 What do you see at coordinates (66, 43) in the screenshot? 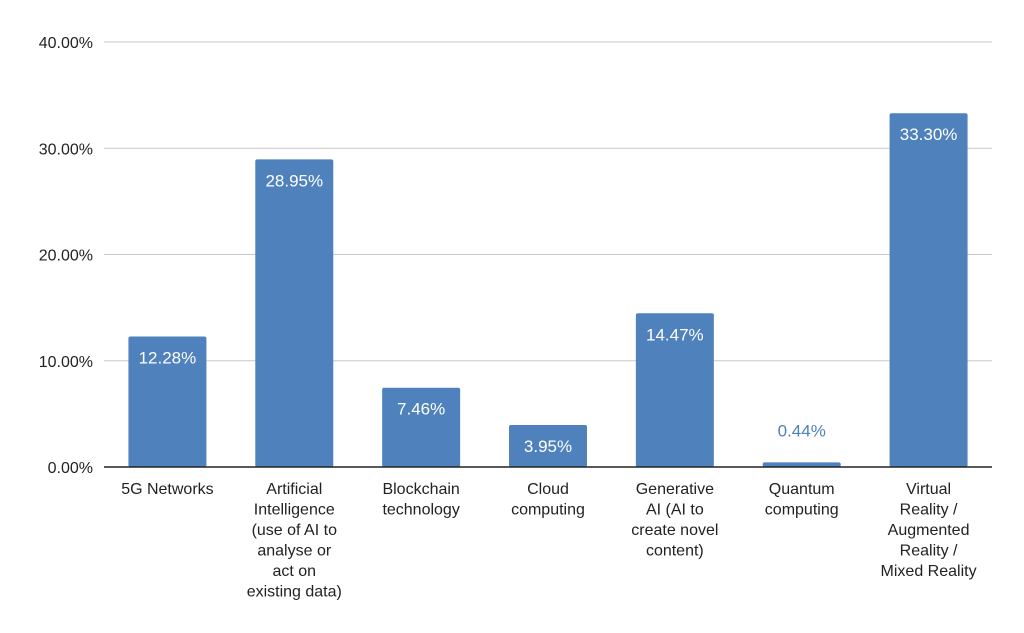
I see `y-tick-label: 40.00%` at bounding box center [66, 43].